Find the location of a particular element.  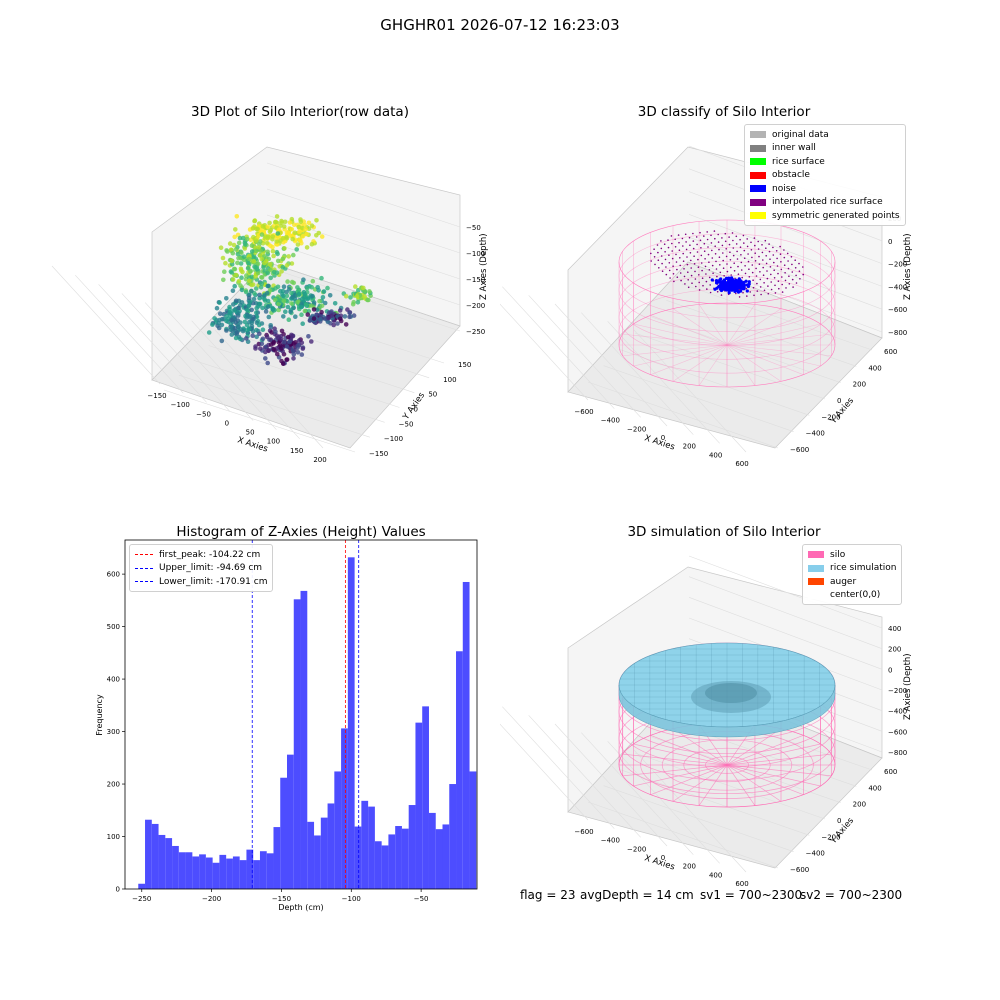

p4-x-tick-label: 200 is located at coordinates (689, 867).